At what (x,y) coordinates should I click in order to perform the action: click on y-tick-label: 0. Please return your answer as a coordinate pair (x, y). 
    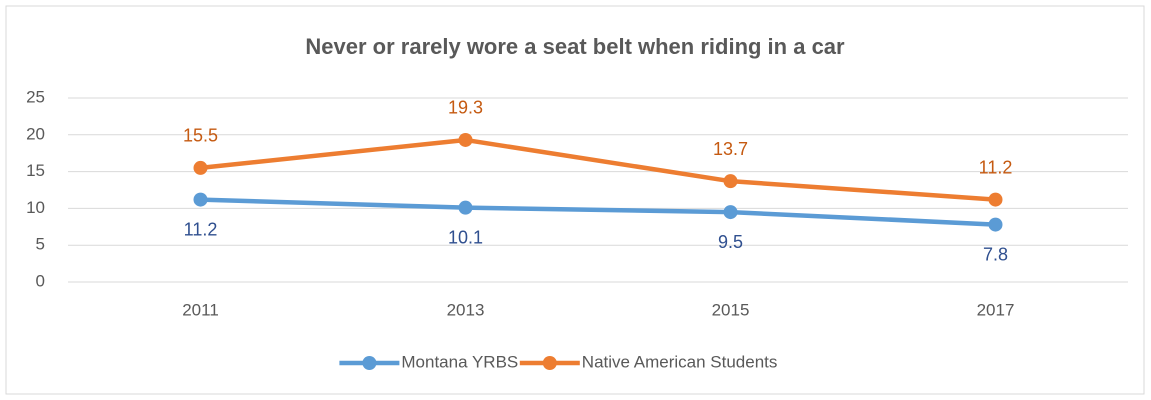
    Looking at the image, I should click on (40, 280).